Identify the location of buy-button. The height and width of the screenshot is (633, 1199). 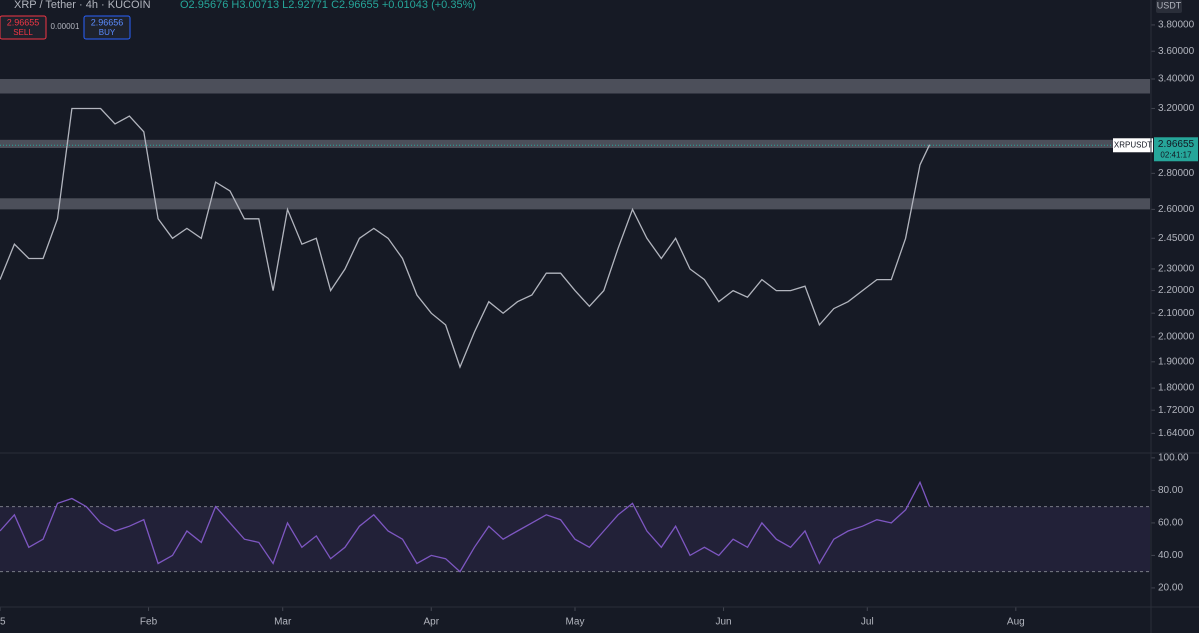
(107, 27).